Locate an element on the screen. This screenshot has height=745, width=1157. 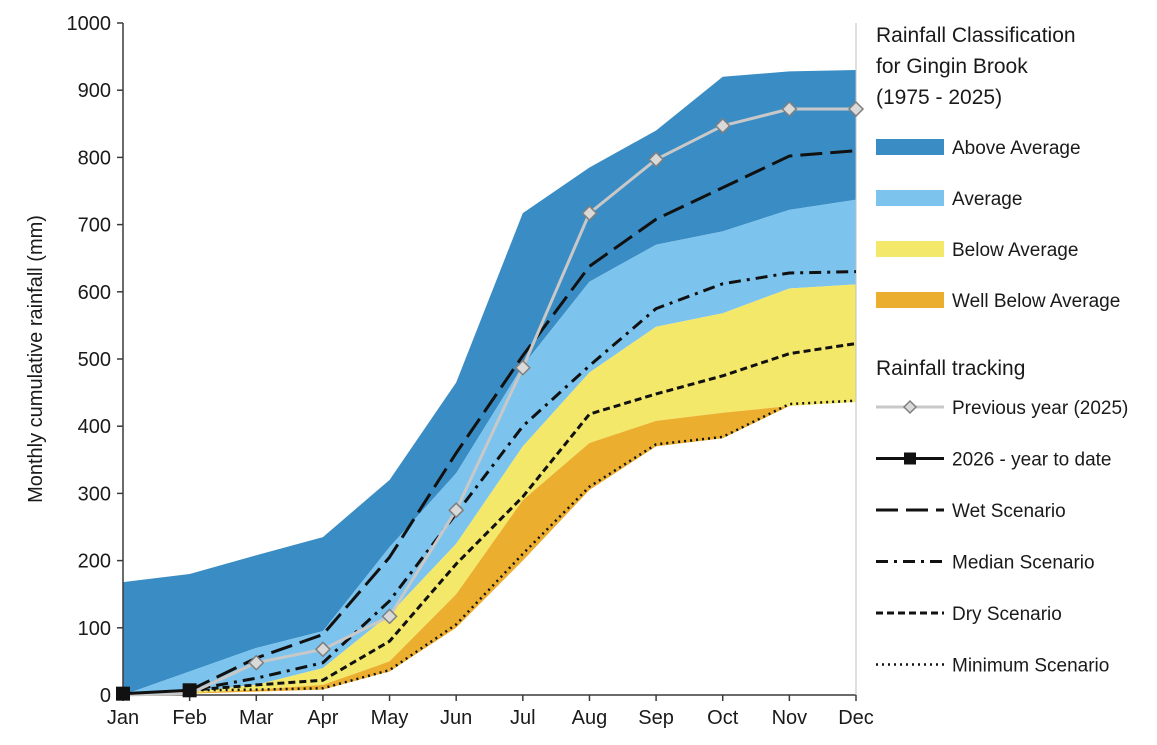
legend-title-line: for Gingin Brook is located at coordinates (952, 66).